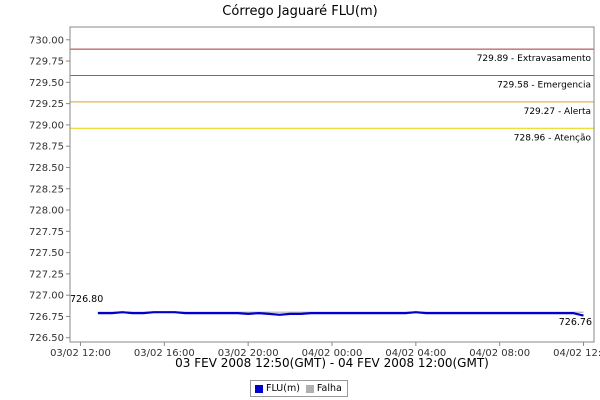 This screenshot has height=400, width=600. I want to click on legend-label-falha: Falha, so click(329, 388).